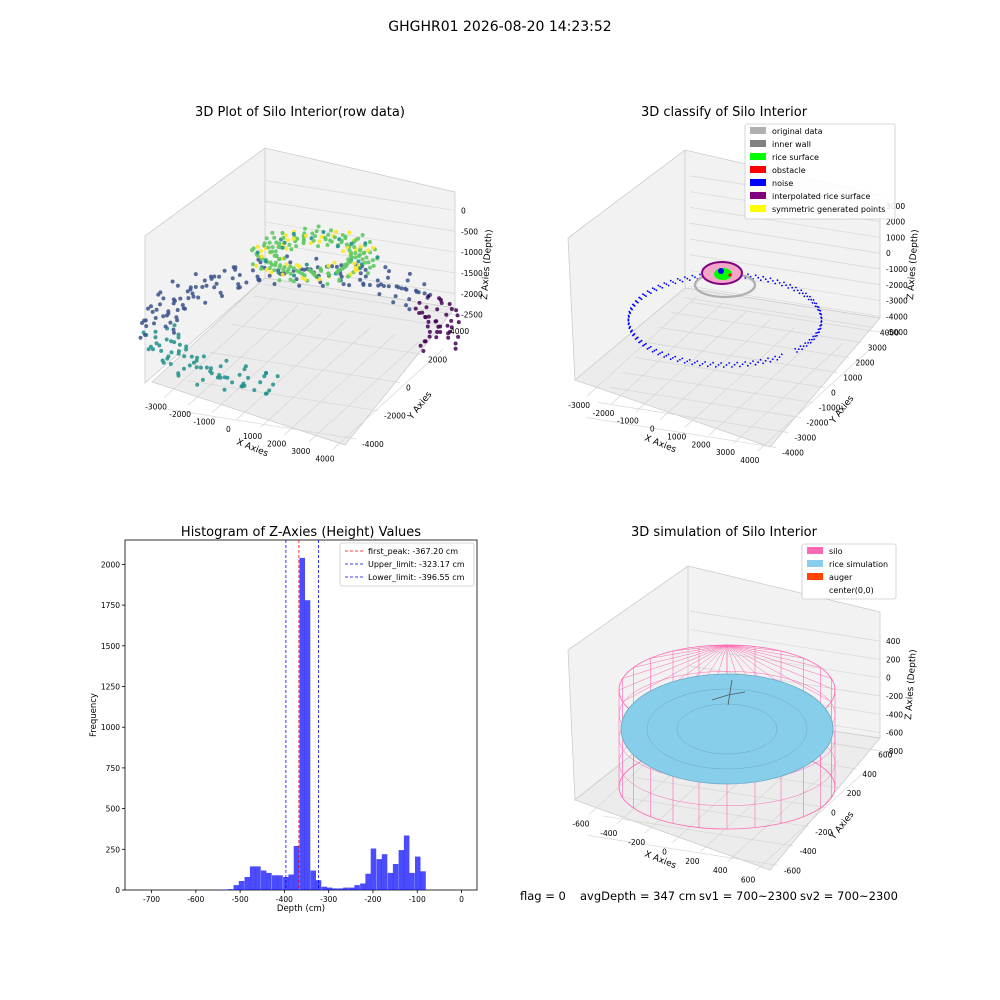  I want to click on legend-label: Lower_limit: -396.55 cm, so click(416, 577).